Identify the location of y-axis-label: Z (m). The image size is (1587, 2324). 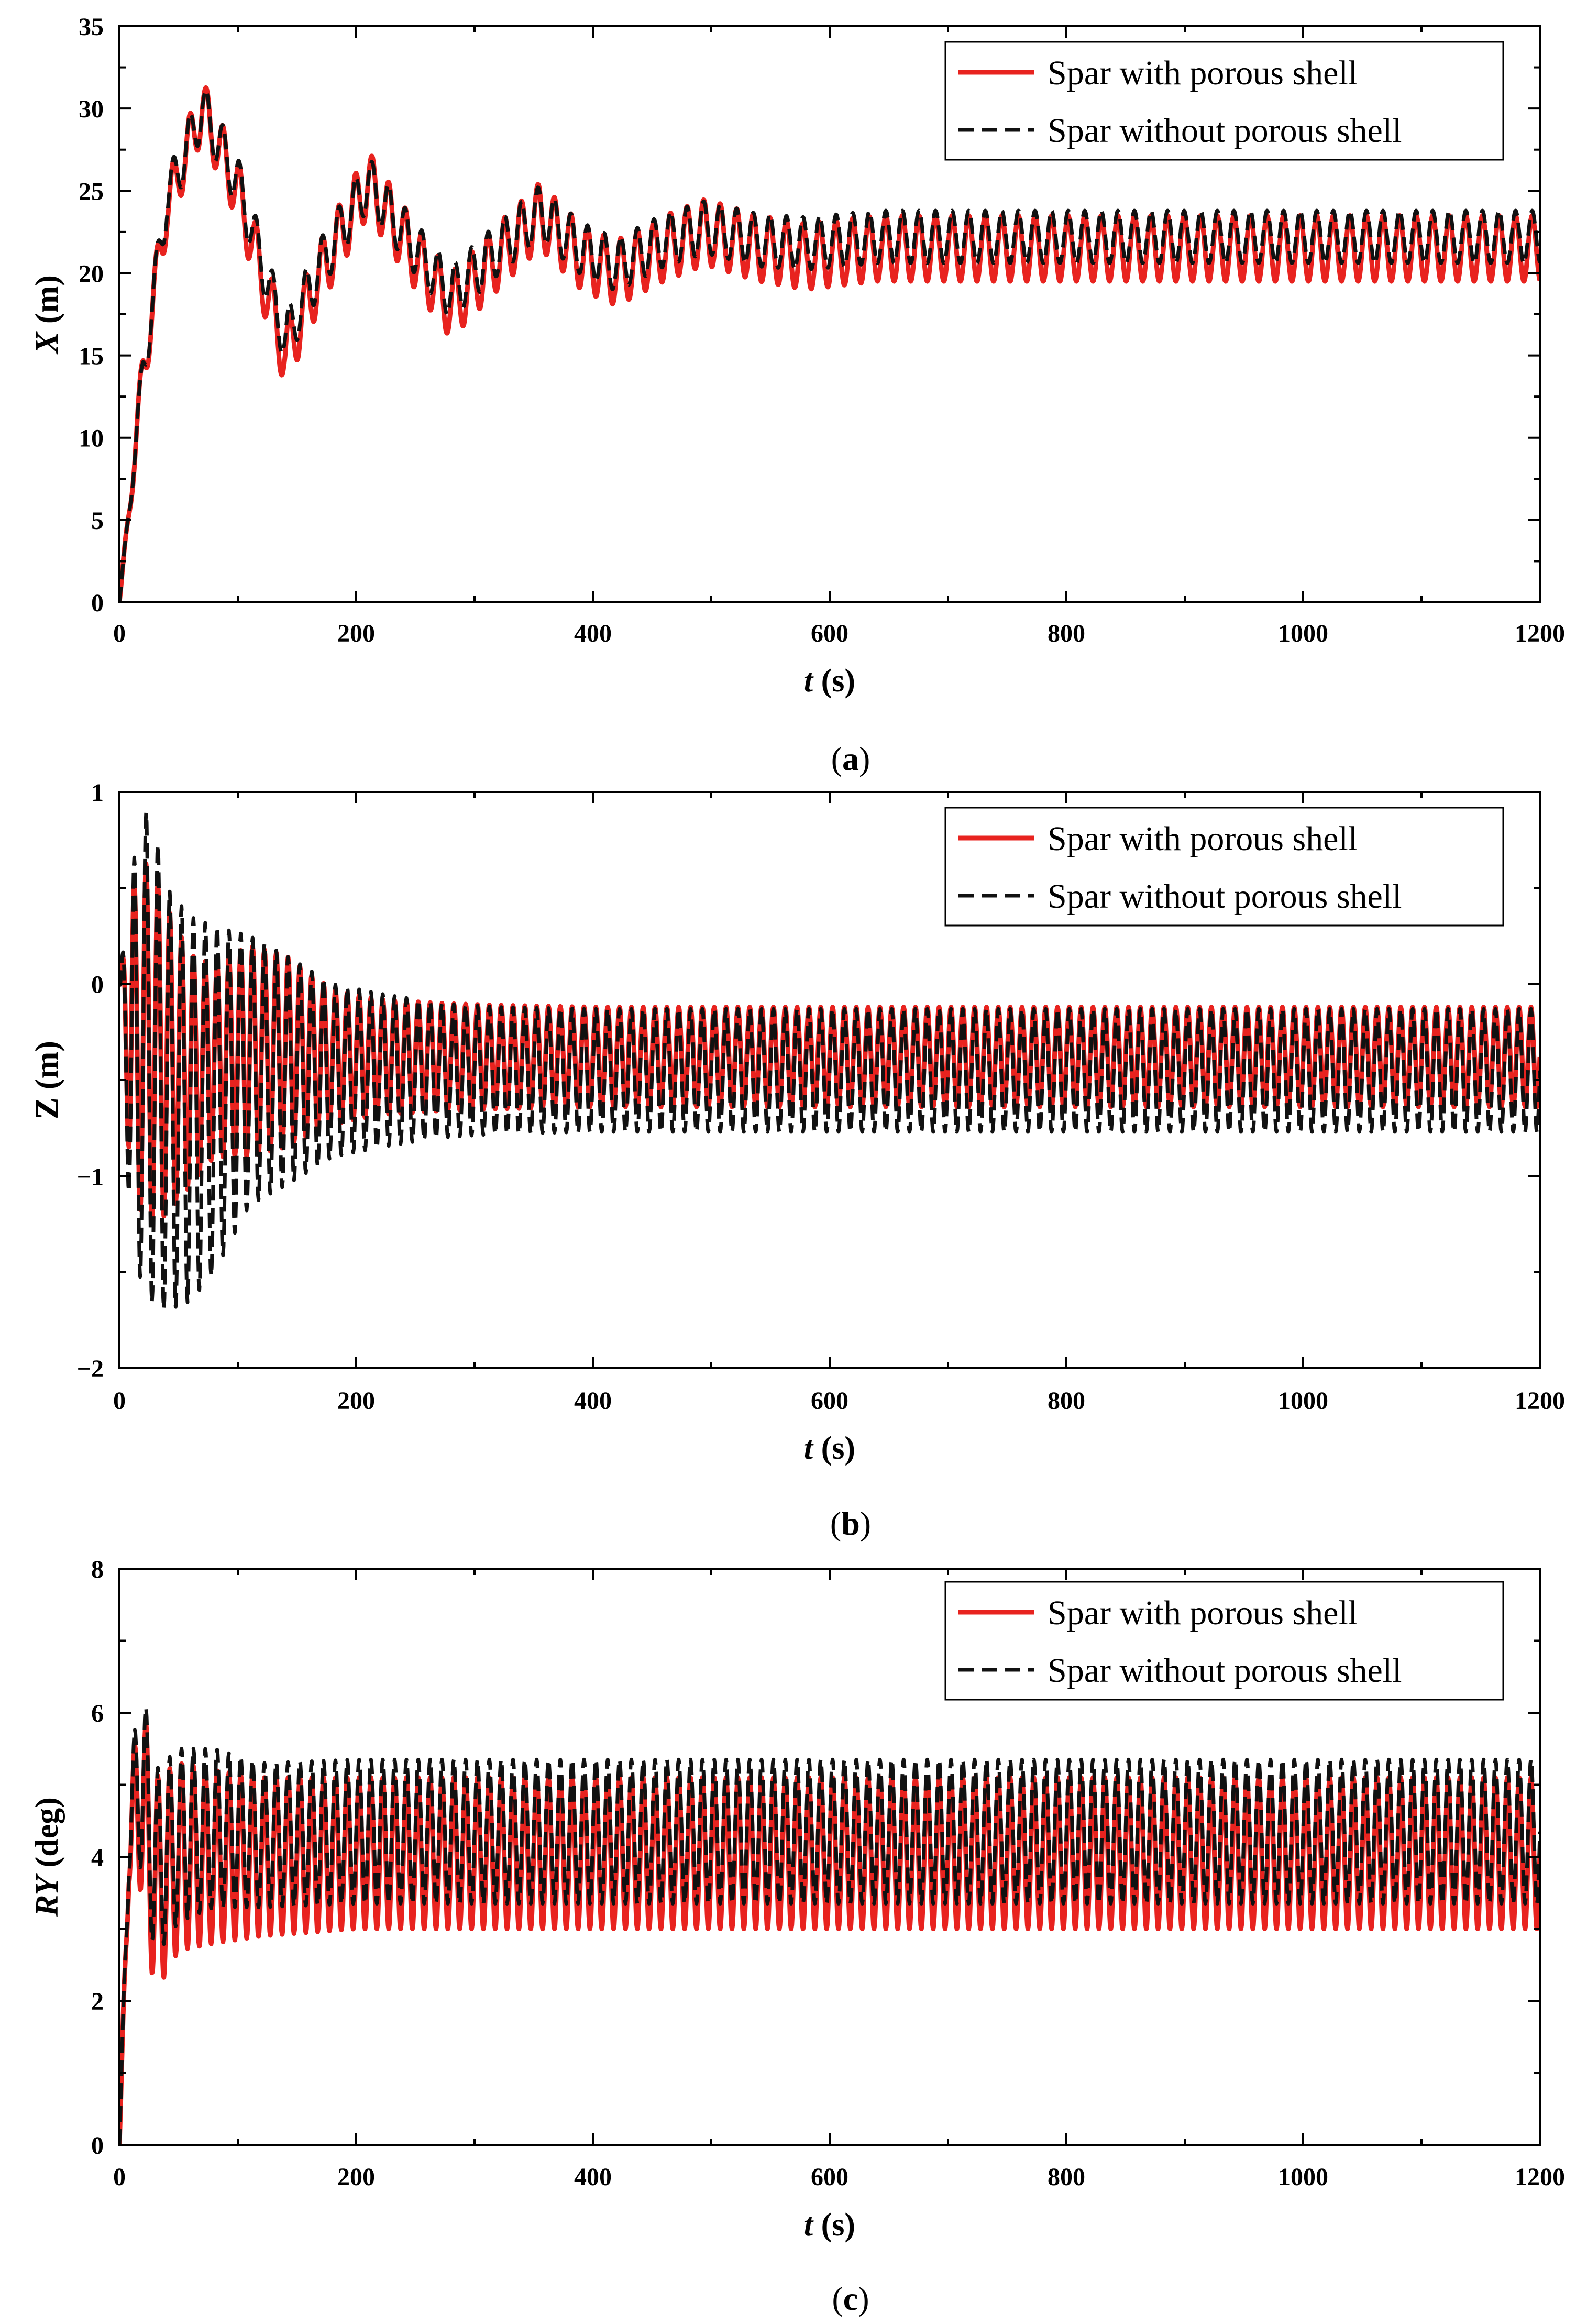
(47, 1080).